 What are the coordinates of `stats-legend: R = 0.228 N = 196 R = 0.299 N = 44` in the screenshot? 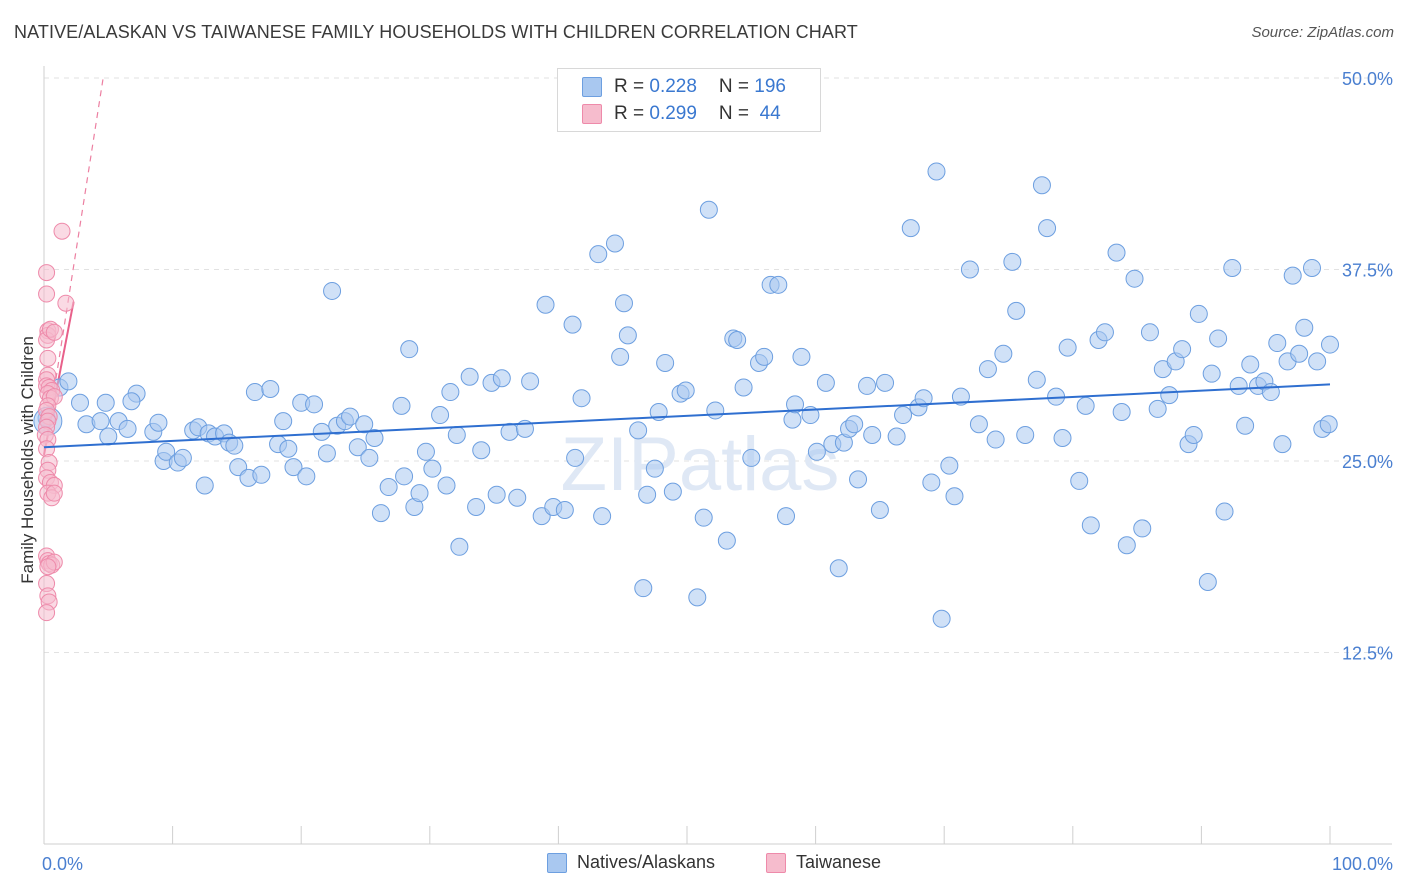 It's located at (689, 100).